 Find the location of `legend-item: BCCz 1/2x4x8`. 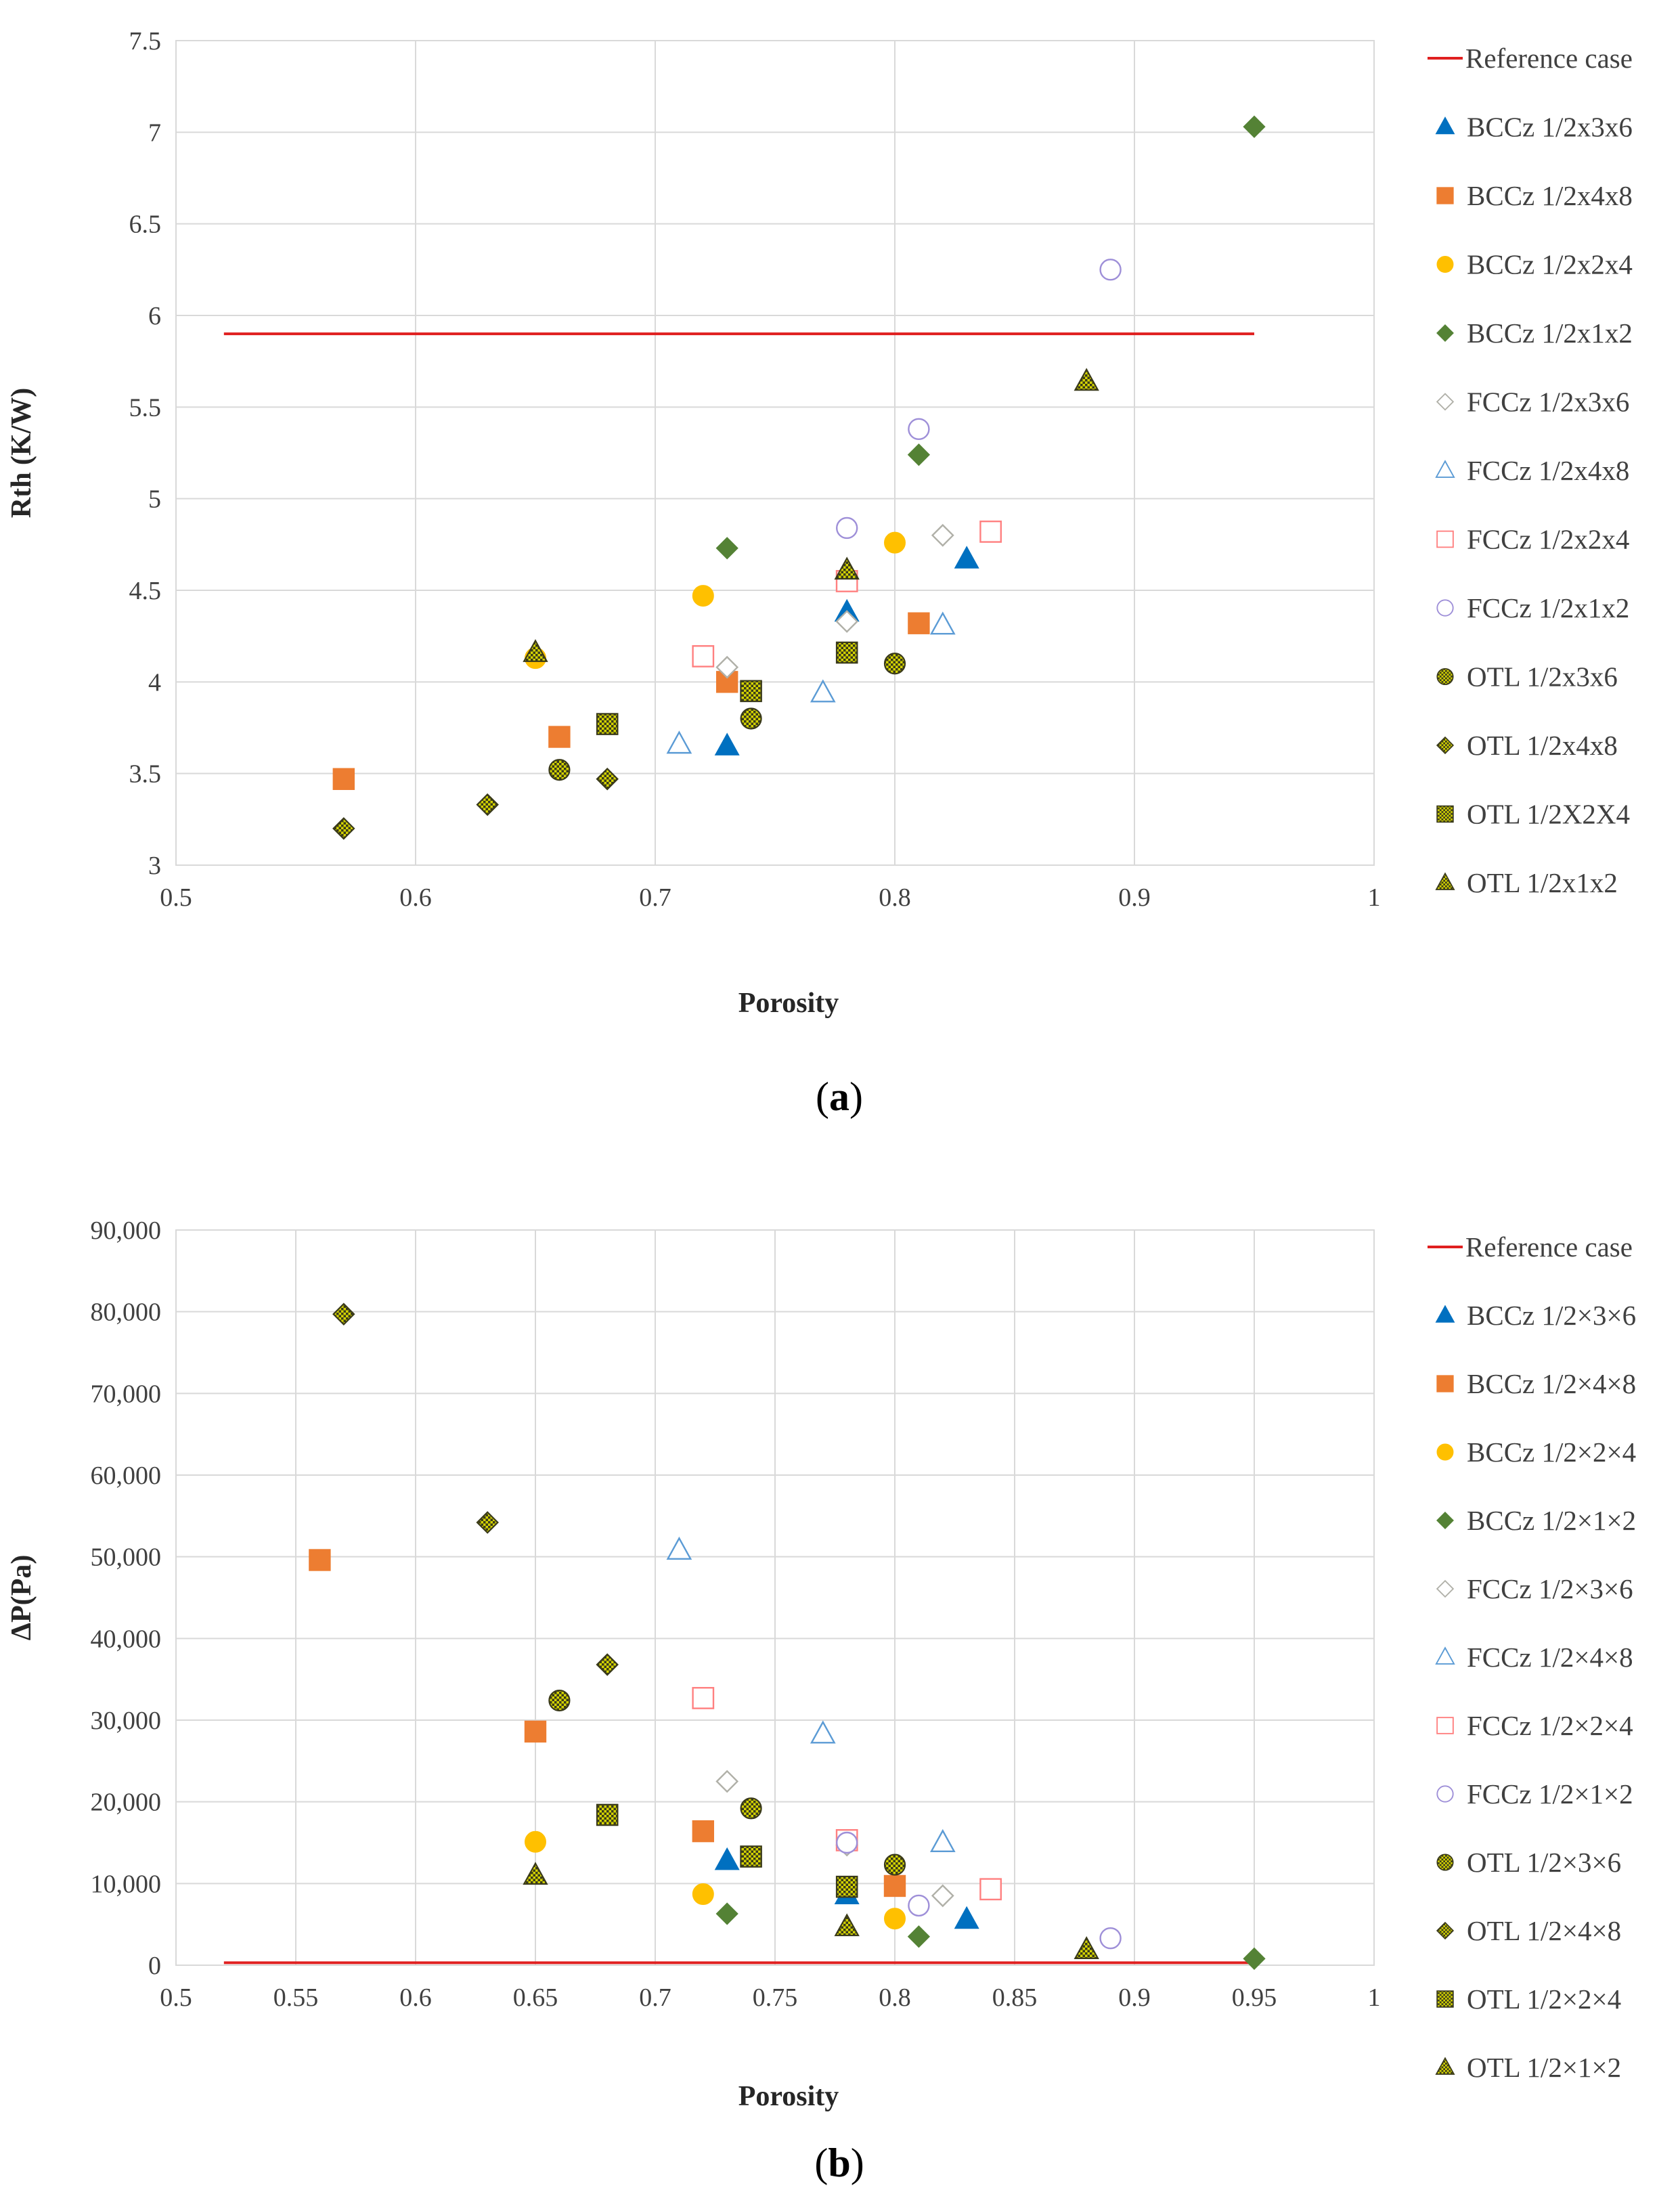

legend-item: BCCz 1/2x4x8 is located at coordinates (1535, 195).